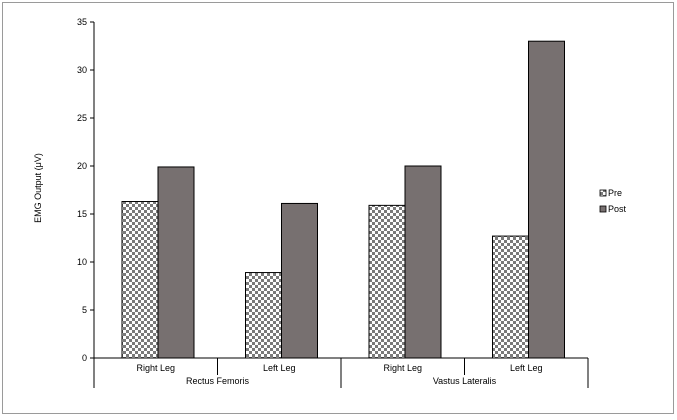  What do you see at coordinates (603, 209) in the screenshot?
I see `legend-swatch-post` at bounding box center [603, 209].